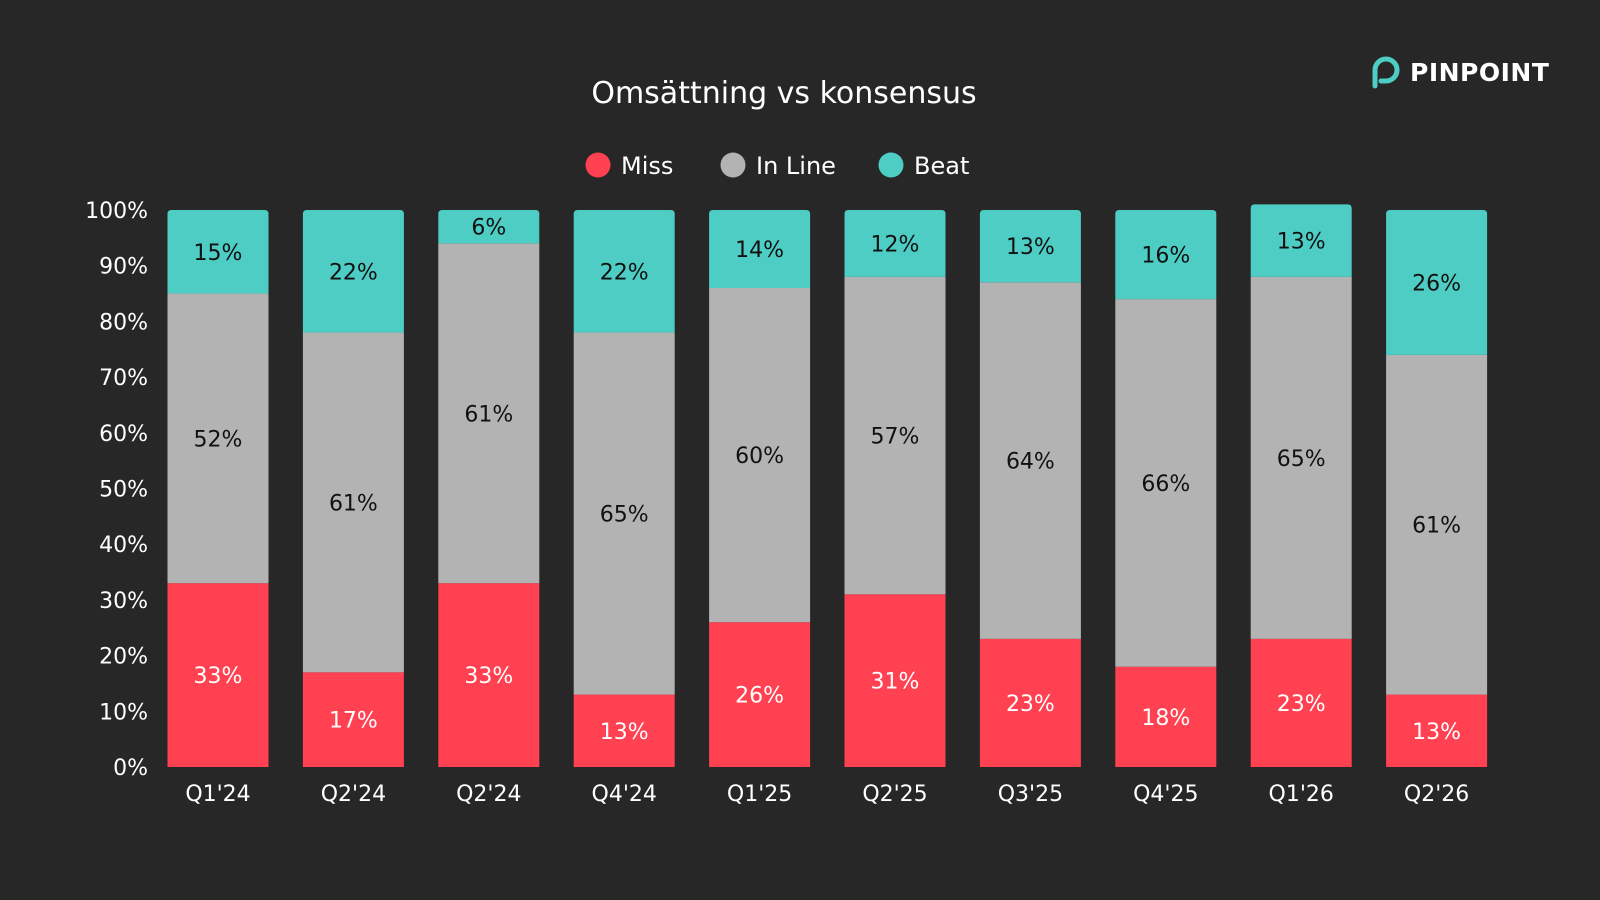 The image size is (1600, 900). I want to click on data-label-miss: 31%, so click(895, 682).